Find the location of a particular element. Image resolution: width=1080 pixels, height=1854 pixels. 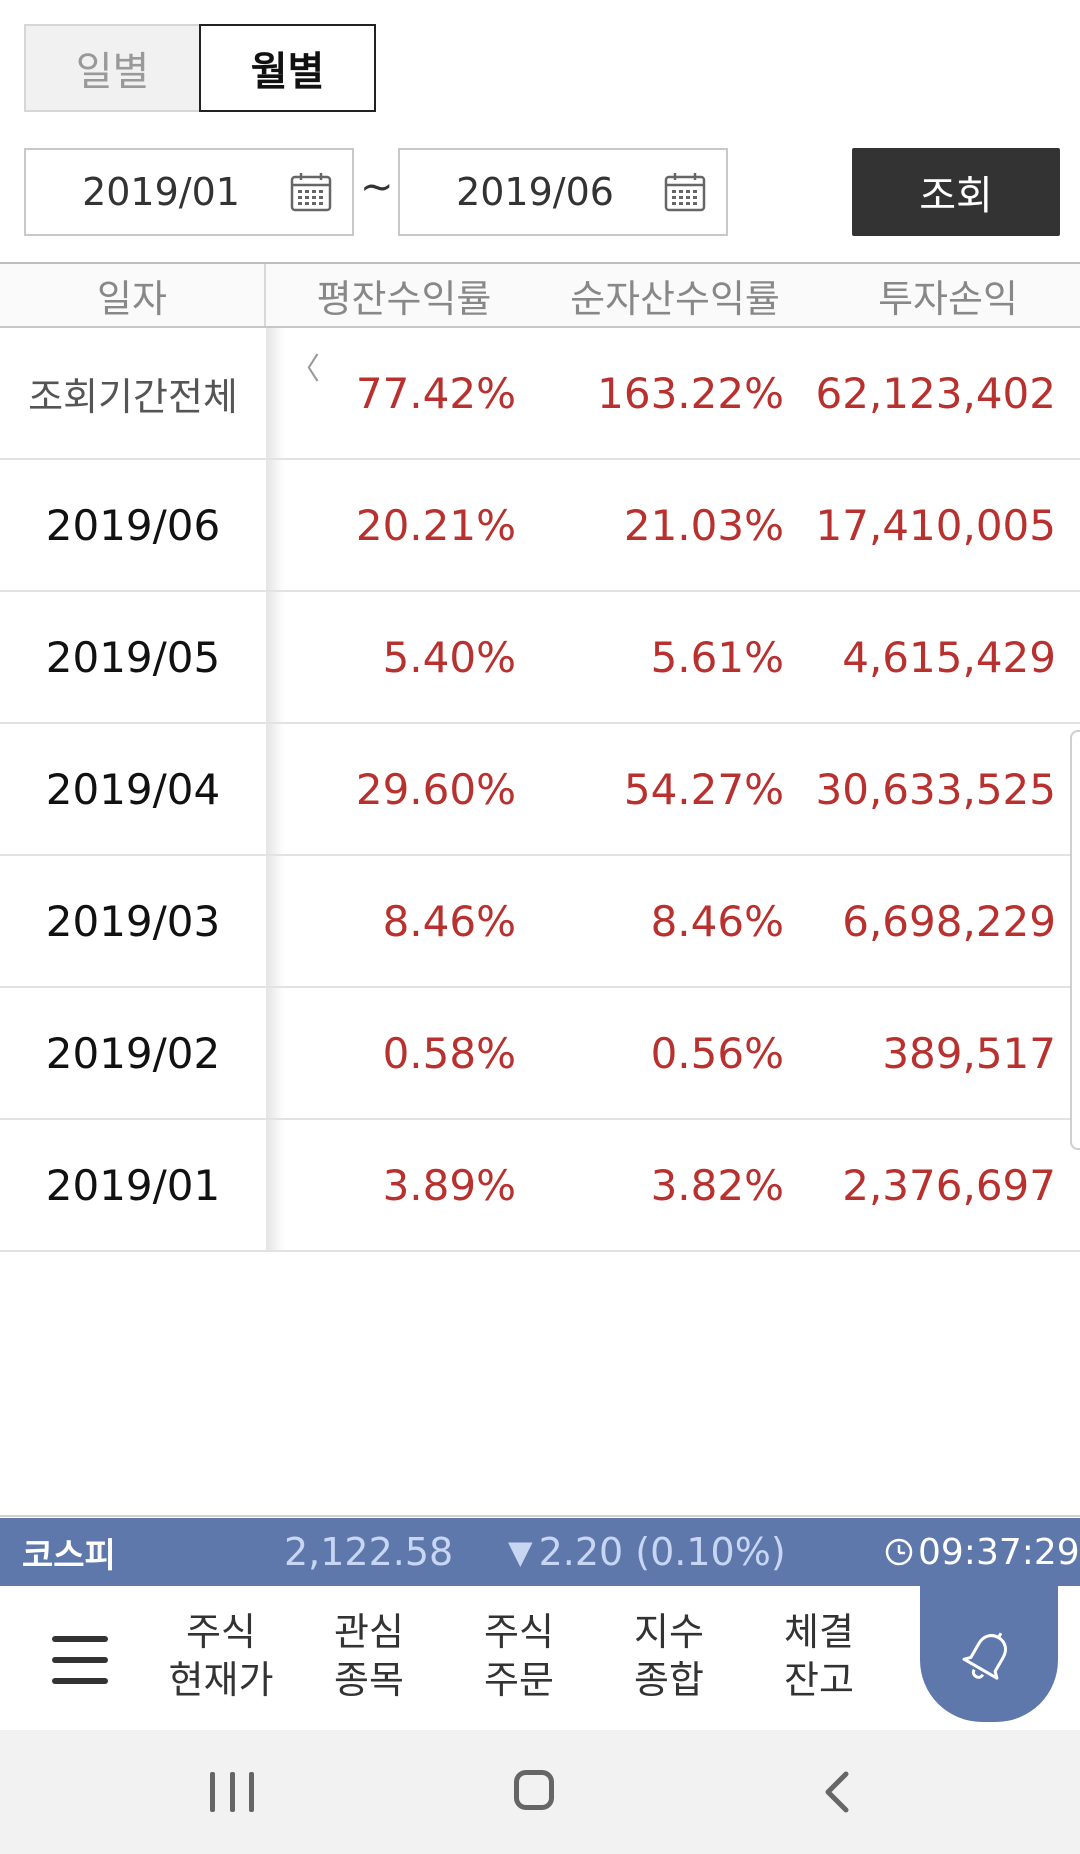

system-nav-bar is located at coordinates (540, 1792).